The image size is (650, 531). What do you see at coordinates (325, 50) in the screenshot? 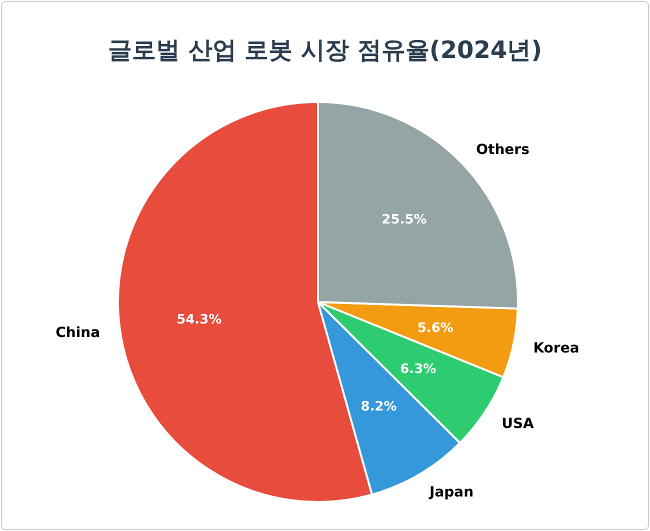
I see `chart-title: 글로벌 산업 로봇 시장 점유율(2024년)` at bounding box center [325, 50].